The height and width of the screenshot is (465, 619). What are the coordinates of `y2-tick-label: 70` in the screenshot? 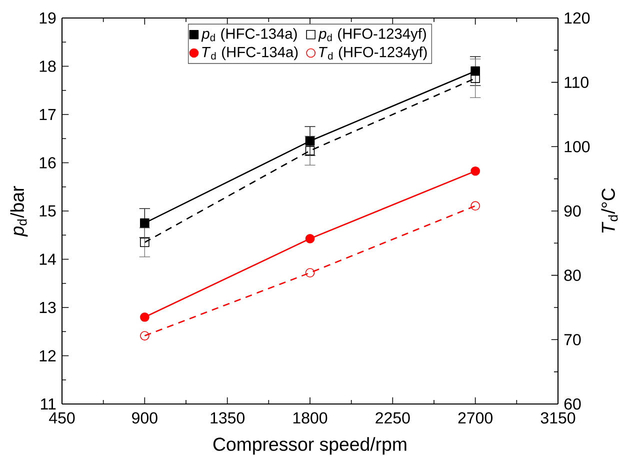 It's located at (572, 340).